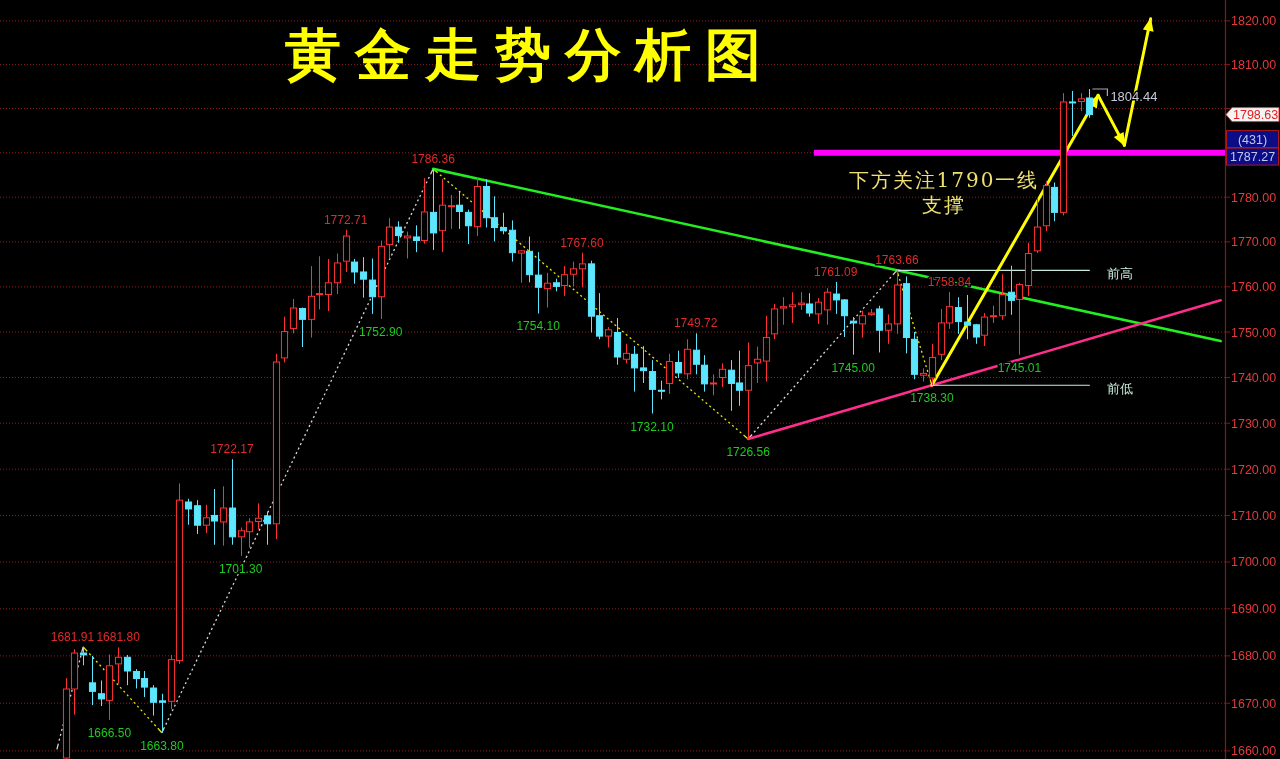 Image resolution: width=1280 pixels, height=759 pixels. Describe the element at coordinates (109, 732) in the screenshot. I see `annotation: 1666.50` at that location.